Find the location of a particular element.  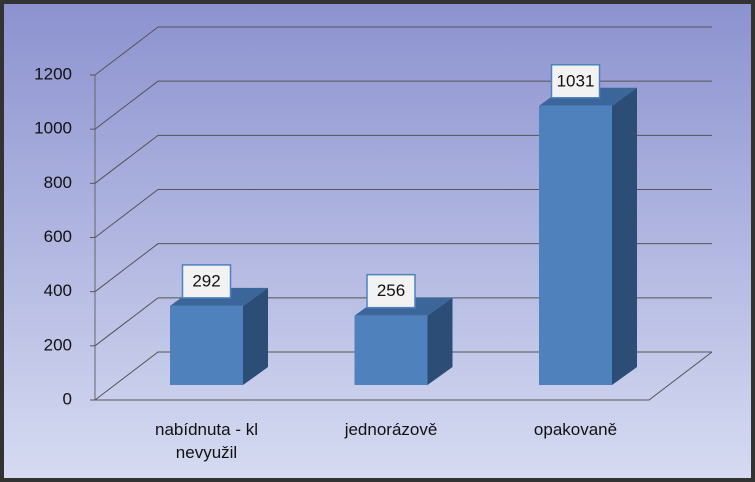

value-label: 1031 is located at coordinates (576, 80).